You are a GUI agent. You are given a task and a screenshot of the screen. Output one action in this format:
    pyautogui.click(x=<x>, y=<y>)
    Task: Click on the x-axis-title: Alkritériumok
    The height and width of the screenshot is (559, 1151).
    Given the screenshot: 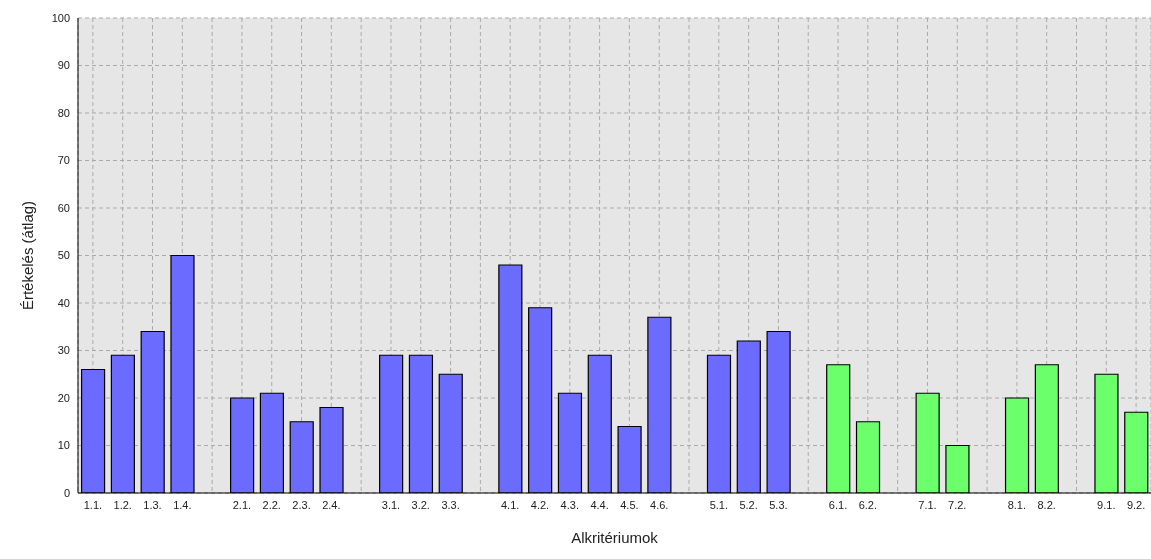 What is the action you would take?
    pyautogui.click(x=615, y=537)
    